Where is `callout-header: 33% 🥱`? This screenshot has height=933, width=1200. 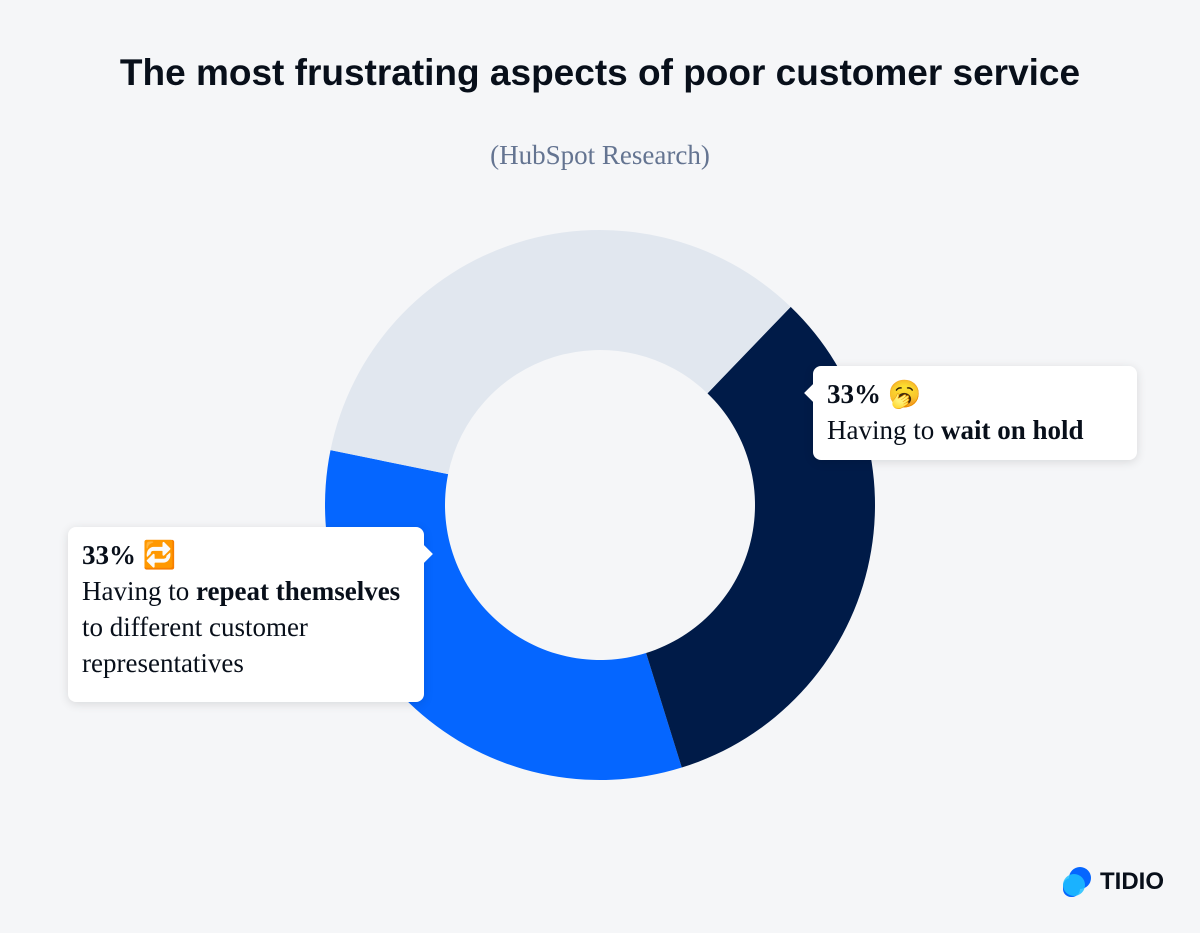
callout-header: 33% 🥱 is located at coordinates (975, 394).